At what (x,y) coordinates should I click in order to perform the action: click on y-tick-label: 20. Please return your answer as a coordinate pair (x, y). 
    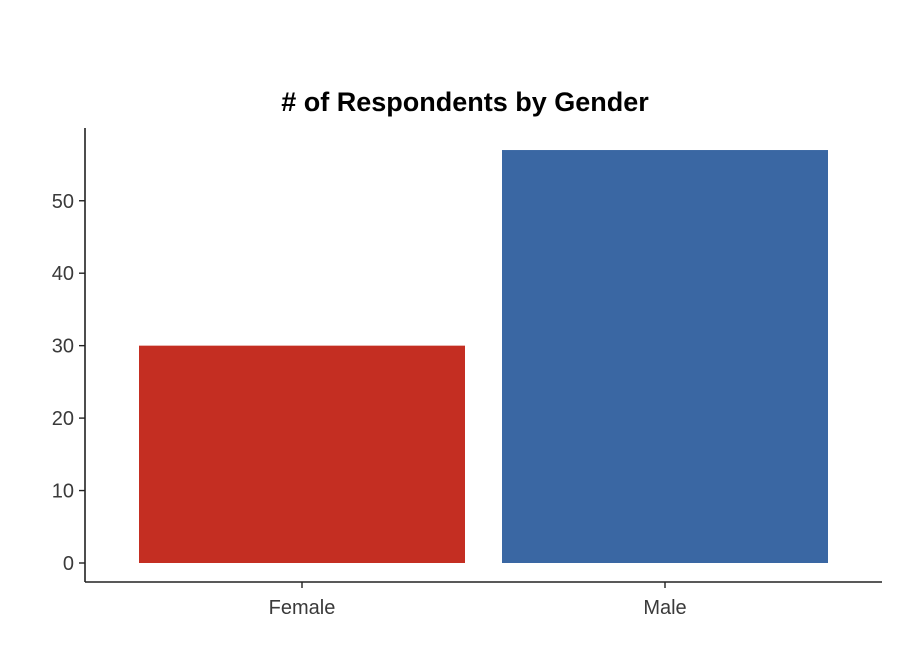
    Looking at the image, I should click on (63, 419).